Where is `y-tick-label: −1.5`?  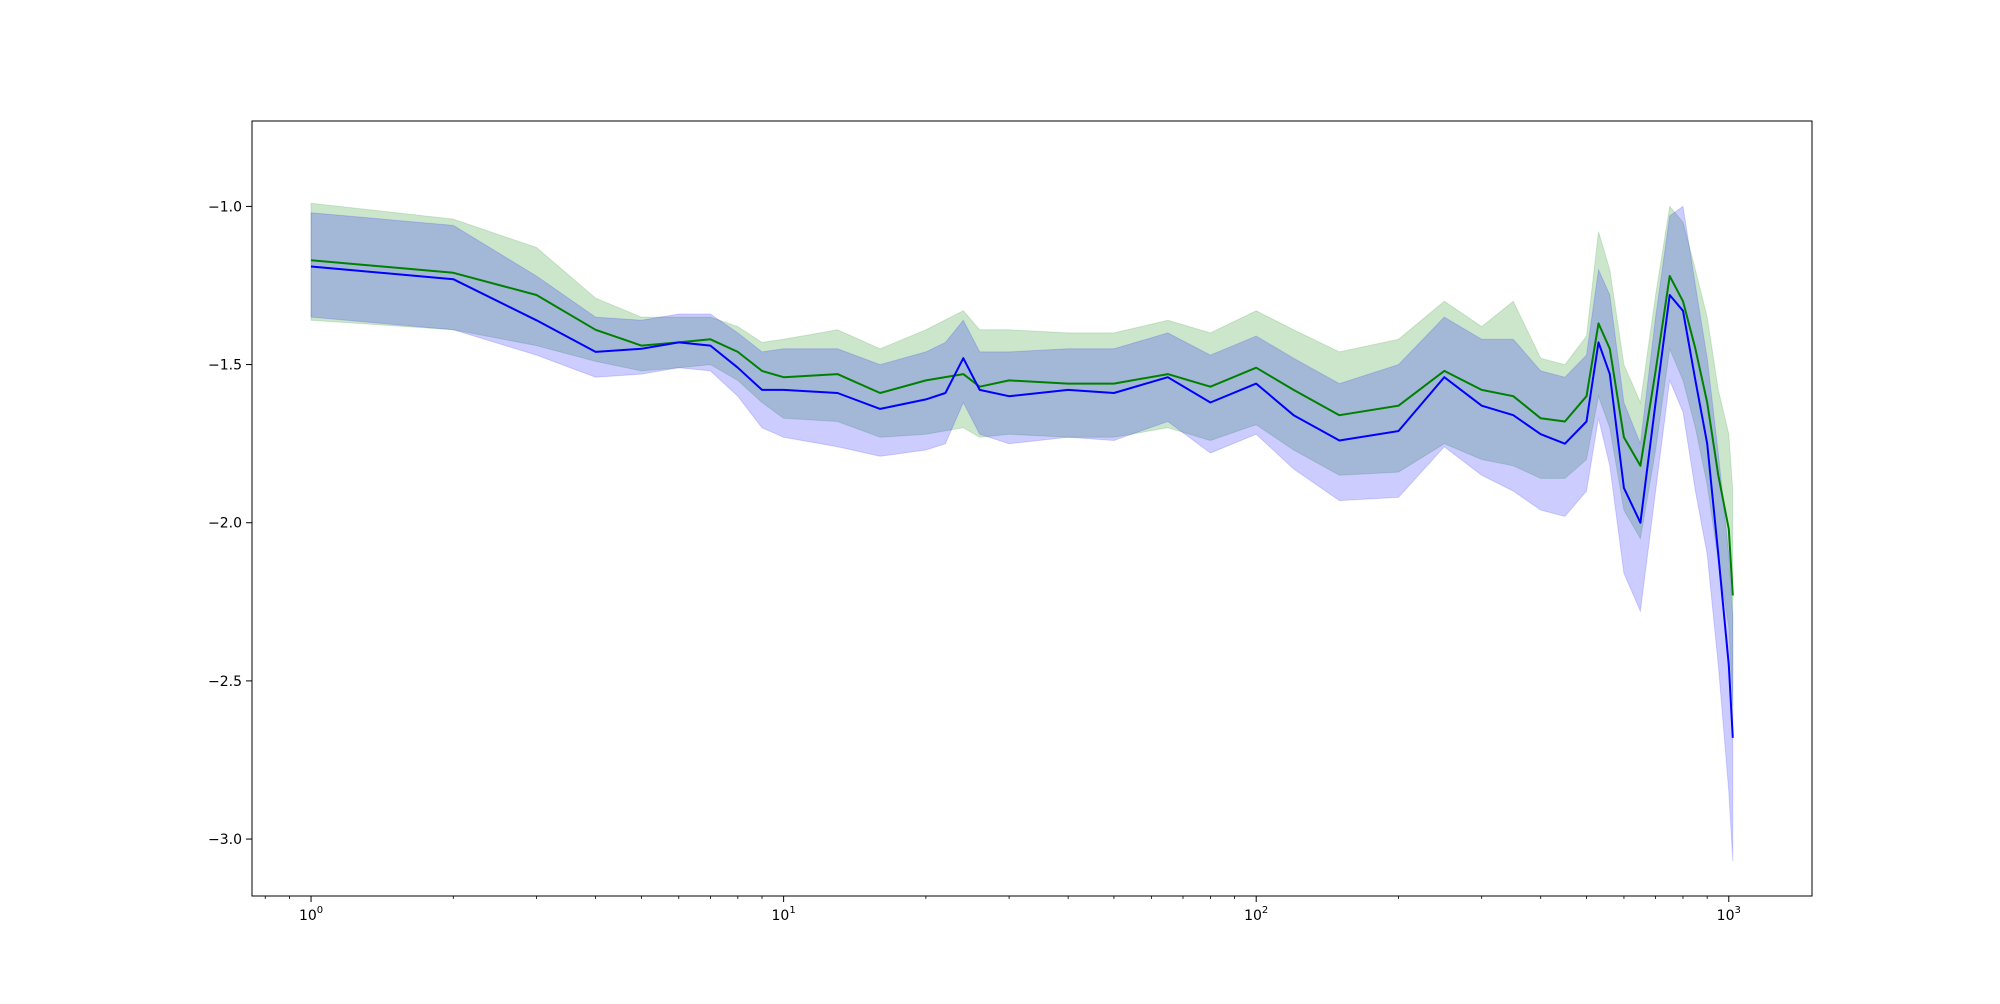
y-tick-label: −1.5 is located at coordinates (225, 366).